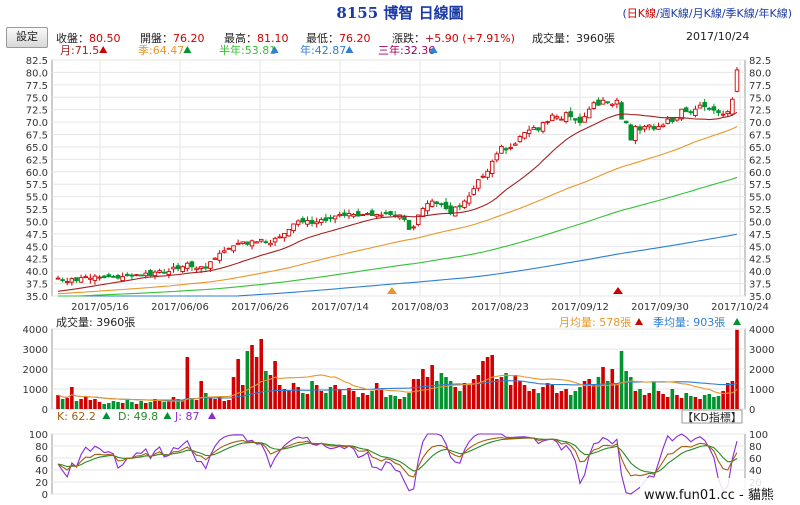 This screenshot has width=800, height=505. What do you see at coordinates (37, 111) in the screenshot?
I see `price-ytick-left: 72.5` at bounding box center [37, 111].